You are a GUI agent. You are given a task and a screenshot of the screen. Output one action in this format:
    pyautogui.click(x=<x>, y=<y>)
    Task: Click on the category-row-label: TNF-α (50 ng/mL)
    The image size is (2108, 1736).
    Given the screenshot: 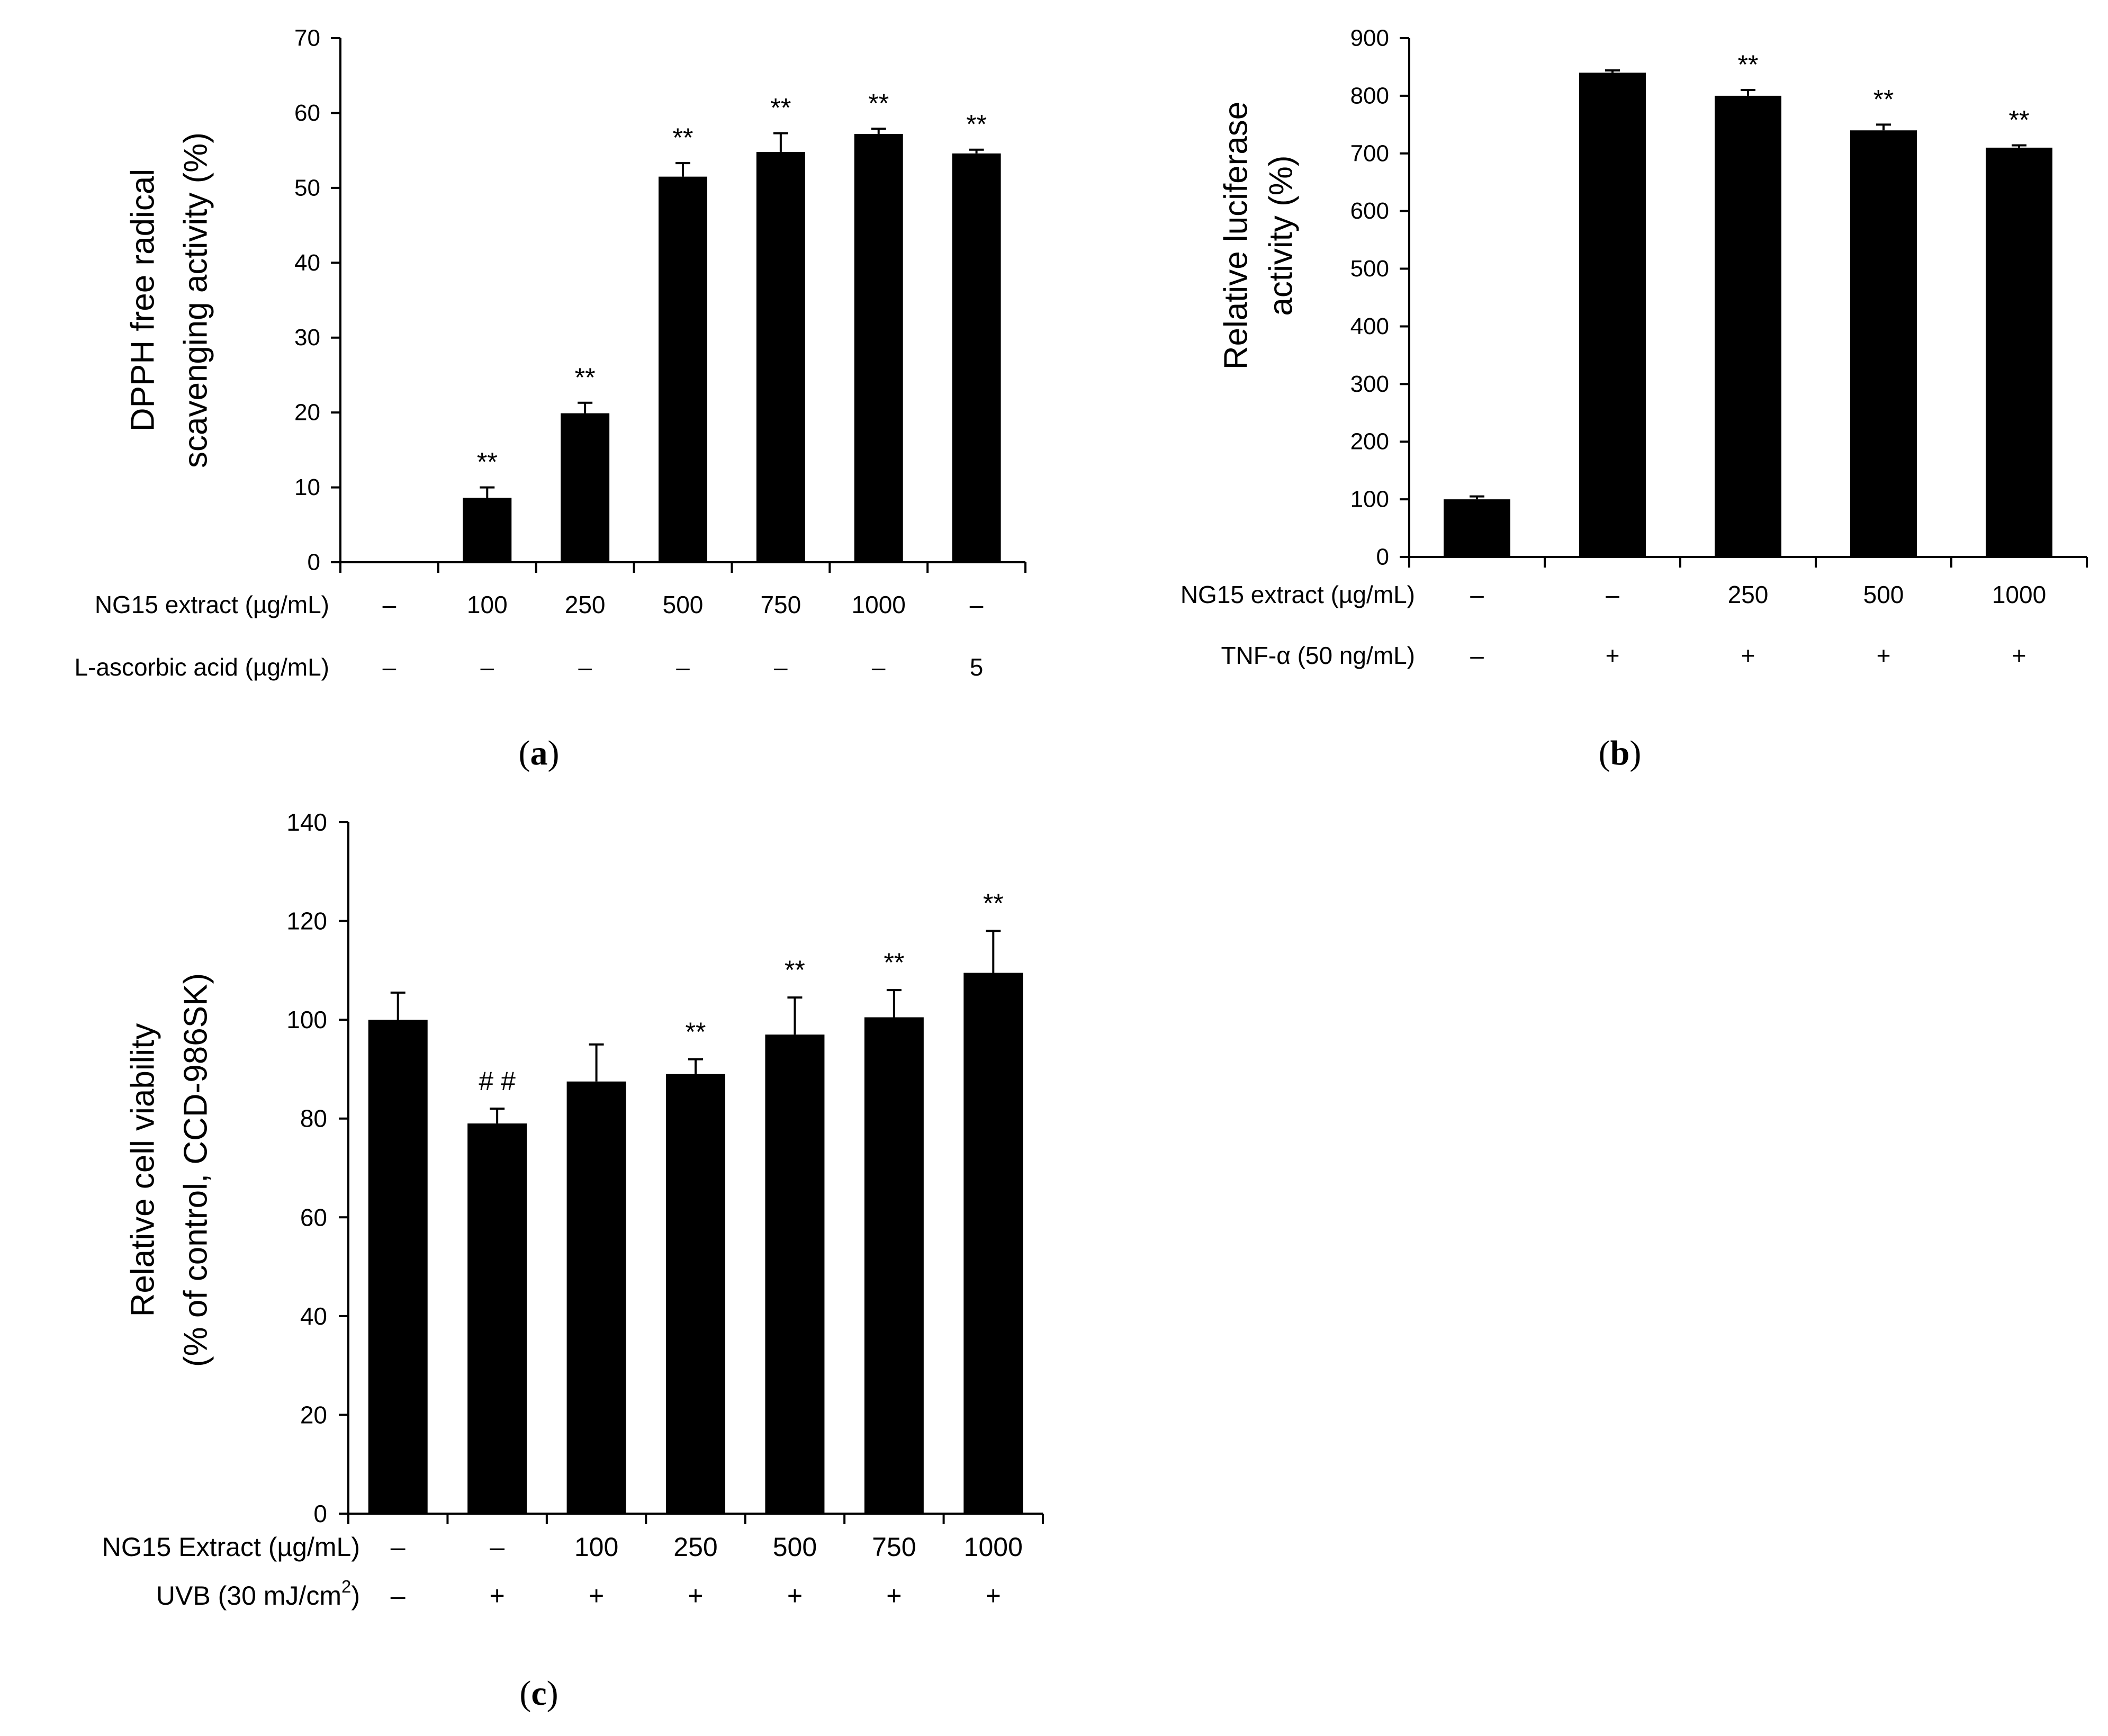 What is the action you would take?
    pyautogui.click(x=1318, y=655)
    